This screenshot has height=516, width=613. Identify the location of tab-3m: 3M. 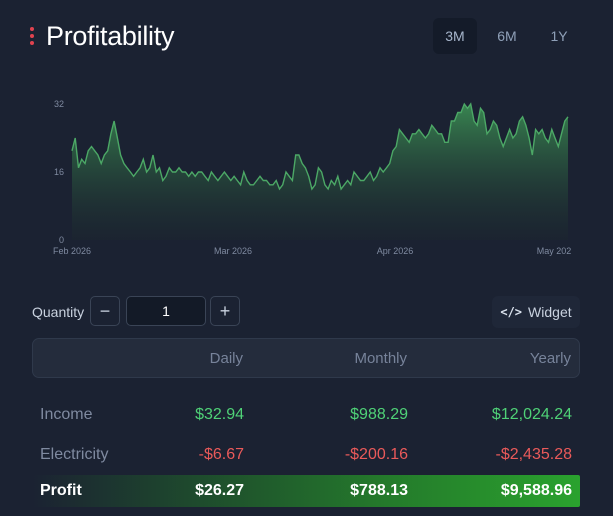
(455, 36).